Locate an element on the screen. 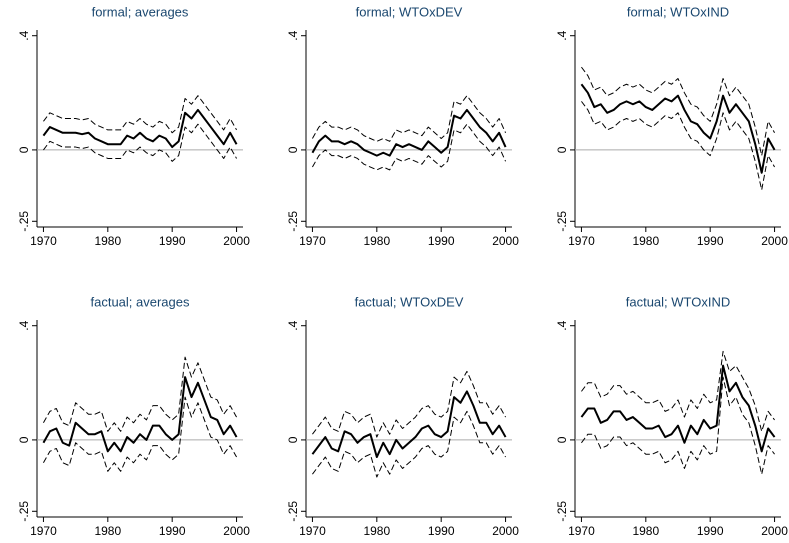 The width and height of the screenshot is (789, 543). panel: formal; averages .4 0 -.25 1970 1980 1990 2000 is located at coordinates (133, 126).